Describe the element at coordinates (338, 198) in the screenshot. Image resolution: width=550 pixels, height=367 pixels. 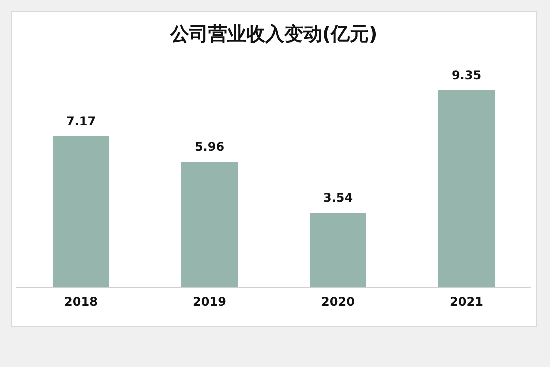
I see `data-label: 3.54` at that location.